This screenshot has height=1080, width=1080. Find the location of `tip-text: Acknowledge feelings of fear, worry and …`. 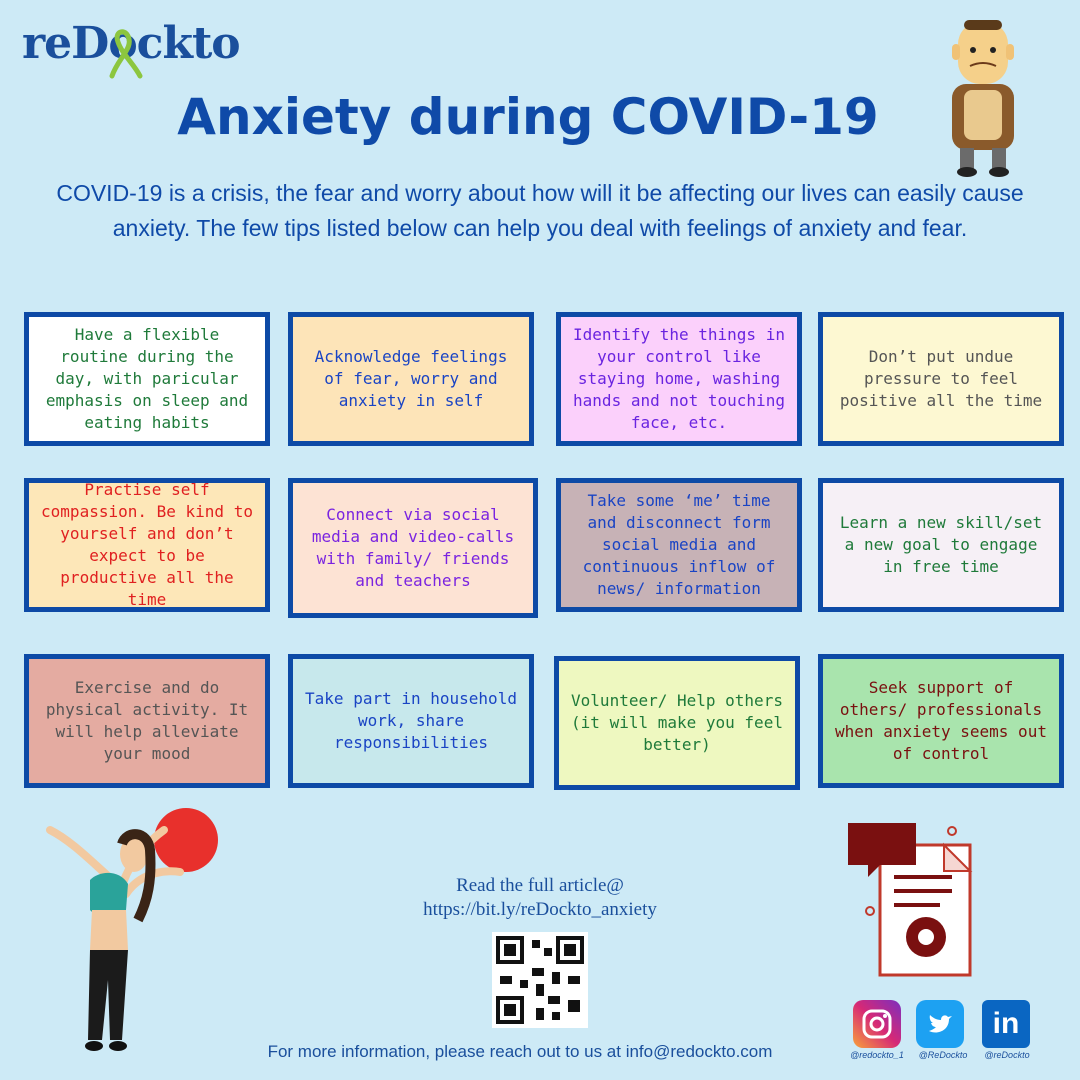

tip-text: Acknowledge feelings of fear, worry and … is located at coordinates (411, 378).